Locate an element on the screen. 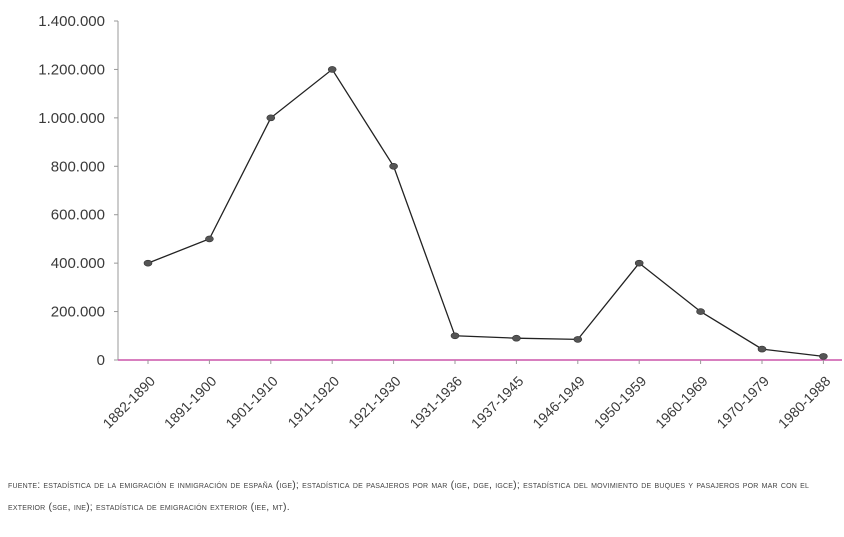 Image resolution: width=844 pixels, height=537 pixels. y-tick-label: 1.200.000 is located at coordinates (71, 69).